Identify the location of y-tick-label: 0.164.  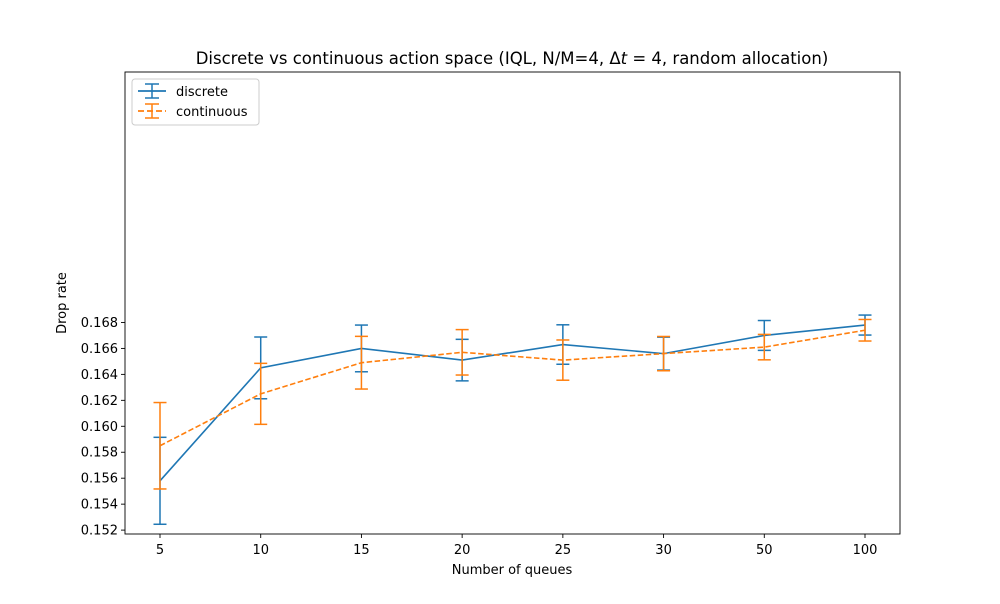
(99, 375).